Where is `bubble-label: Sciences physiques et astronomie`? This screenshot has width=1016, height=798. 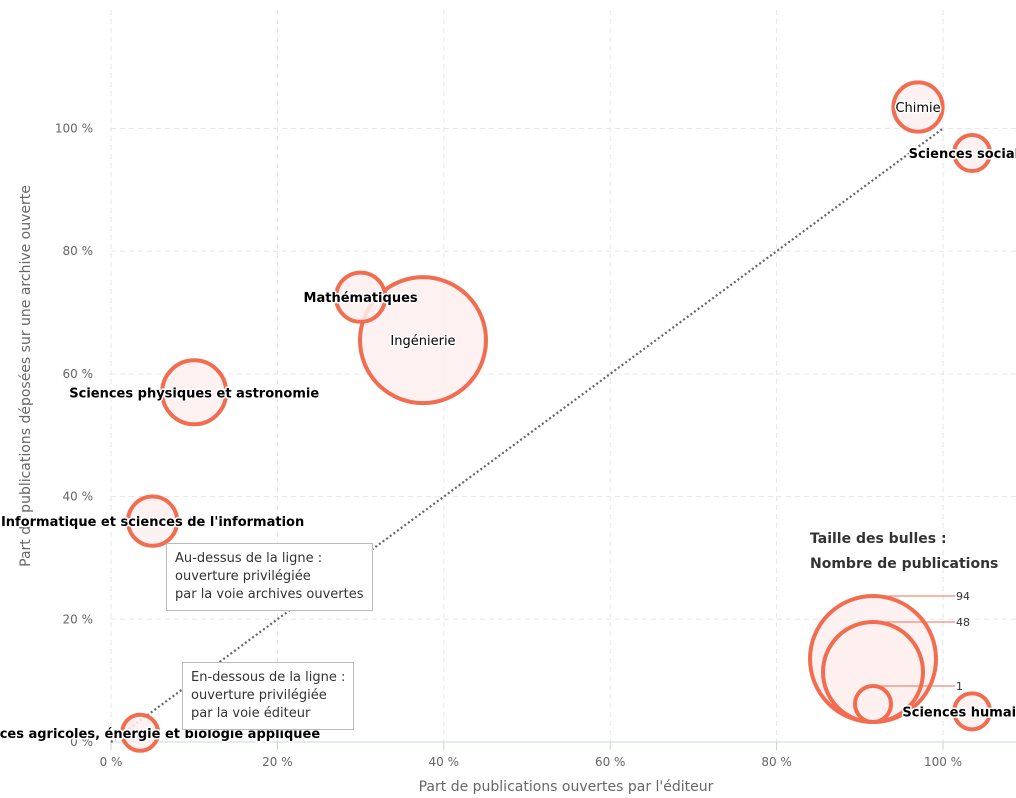
bubble-label: Sciences physiques et astronomie is located at coordinates (194, 393).